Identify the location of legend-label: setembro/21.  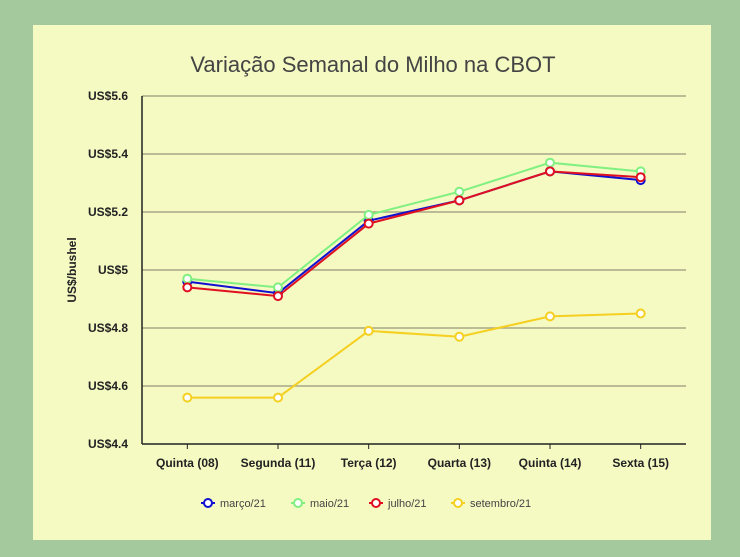
(500, 504).